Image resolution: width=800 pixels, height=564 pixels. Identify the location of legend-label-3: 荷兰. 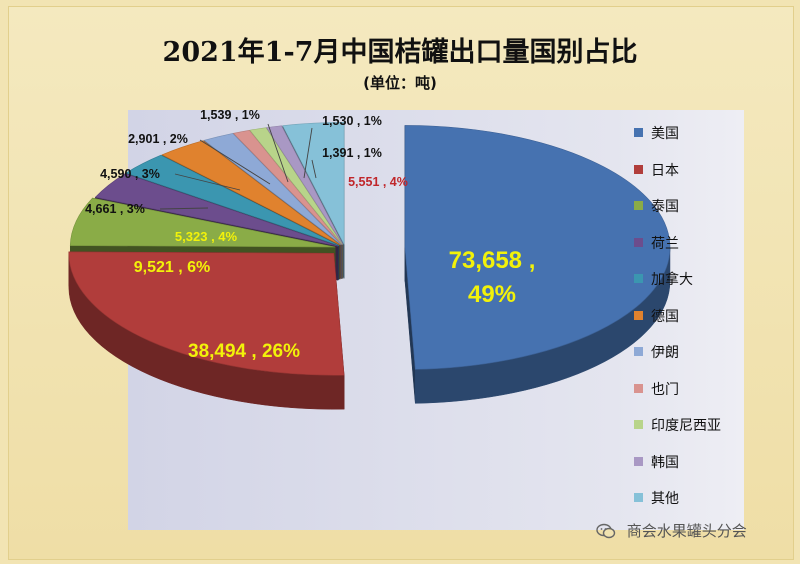
(665, 243).